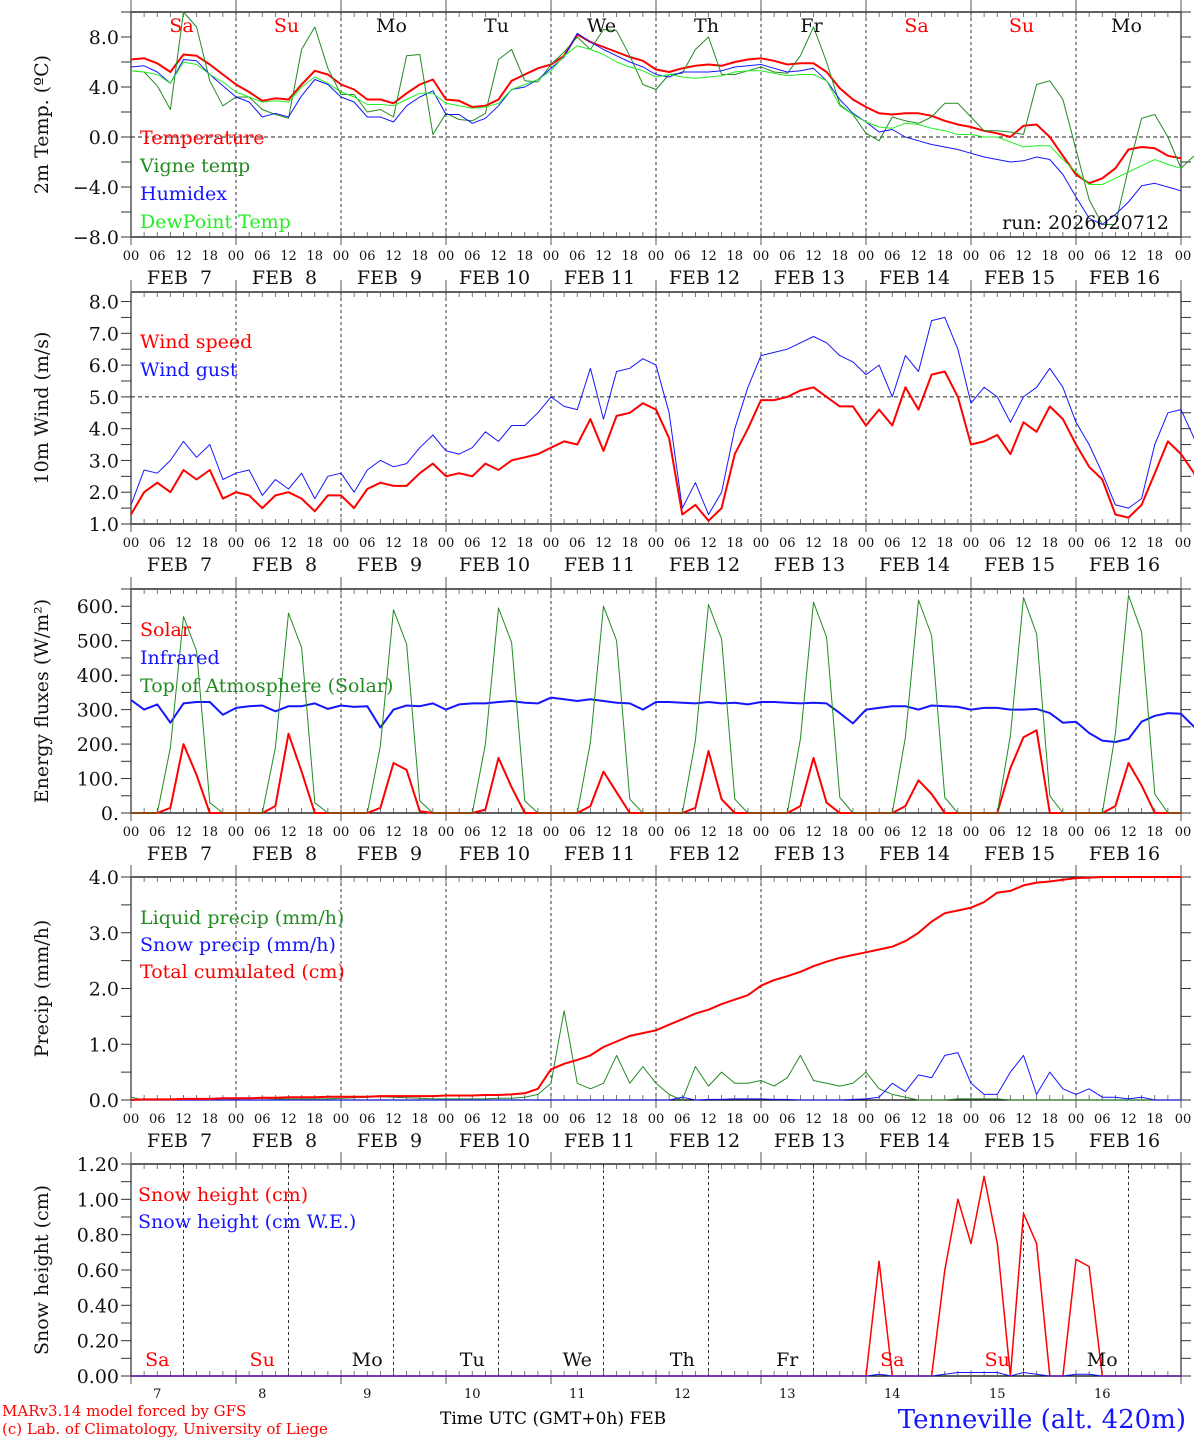 Image resolution: width=1194 pixels, height=1440 pixels. Describe the element at coordinates (104, 334) in the screenshot. I see `y-tick-label: 7.0` at that location.